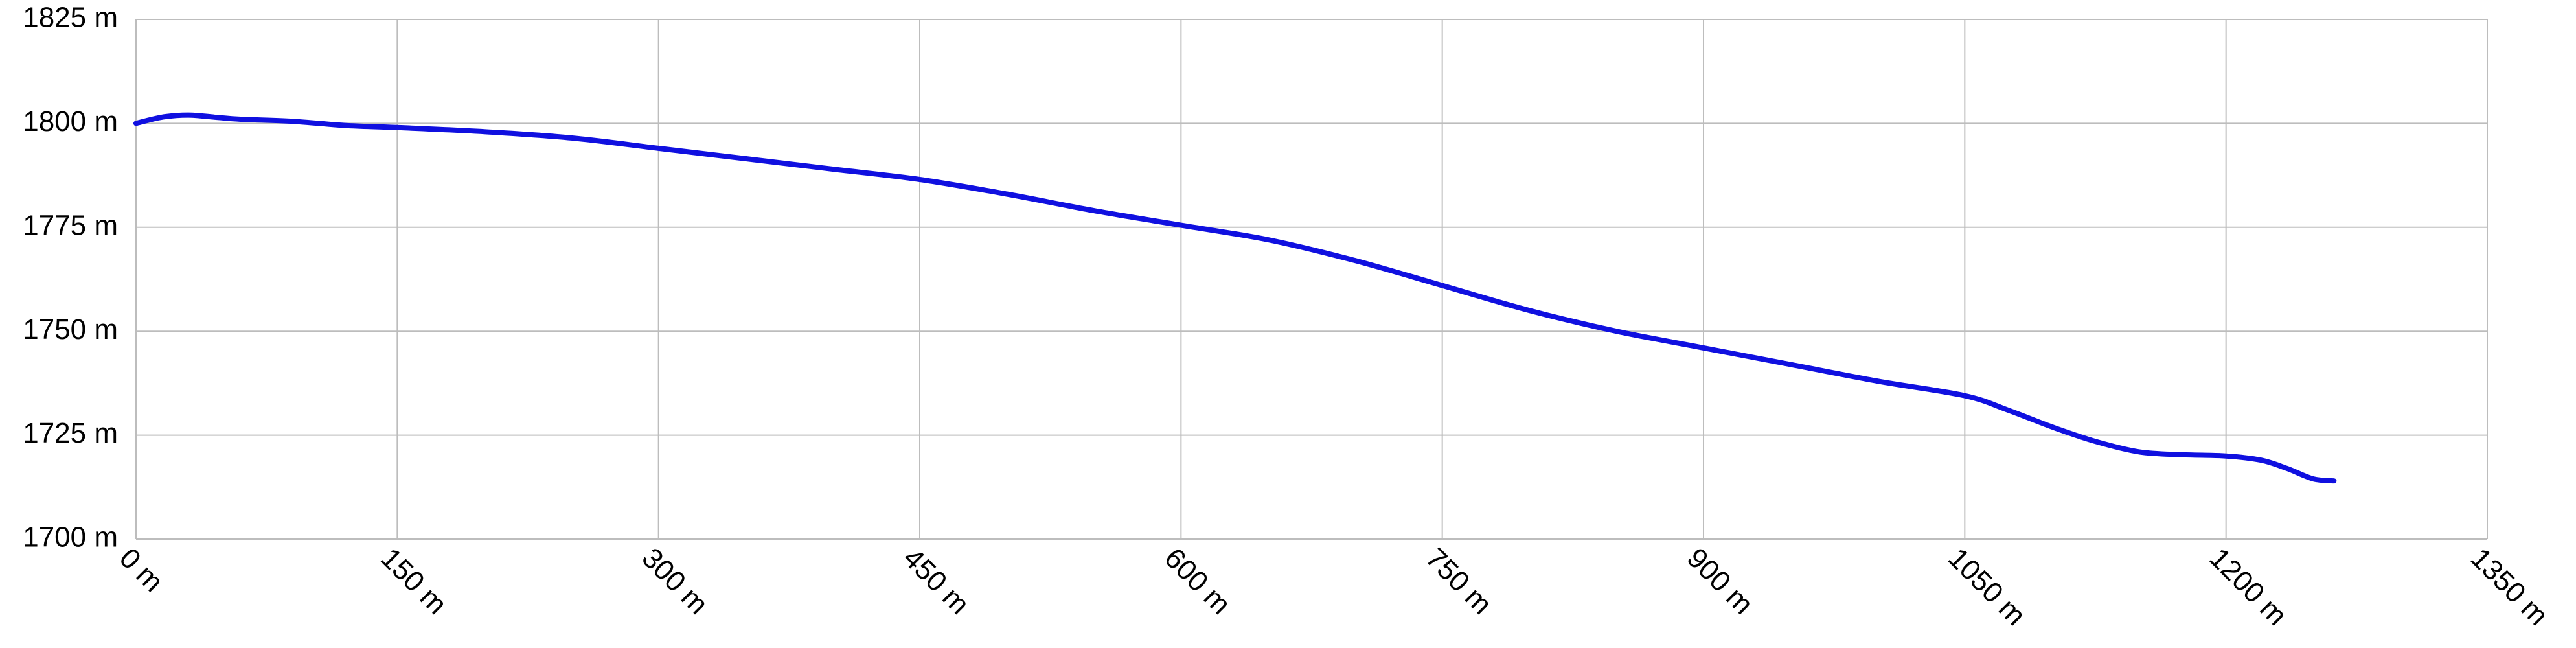 Image resolution: width=2576 pixels, height=648 pixels. What do you see at coordinates (2510, 586) in the screenshot?
I see `x-tick-label: 1350 m` at bounding box center [2510, 586].